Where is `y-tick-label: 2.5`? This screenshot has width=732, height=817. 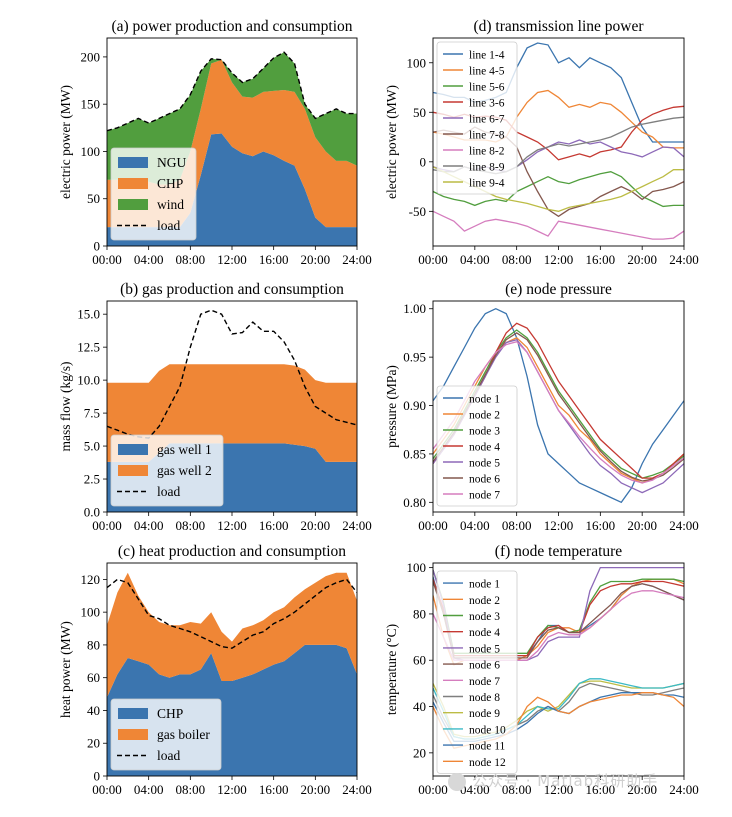 y-tick-label: 2.5 is located at coordinates (92, 479).